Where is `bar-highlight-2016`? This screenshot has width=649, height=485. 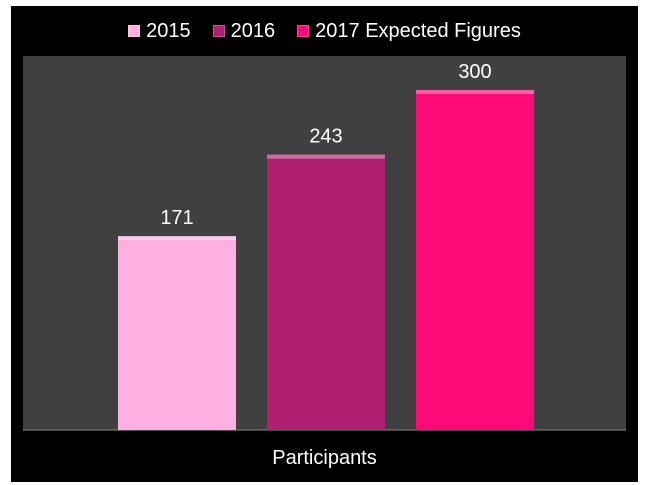 bar-highlight-2016 is located at coordinates (326, 157).